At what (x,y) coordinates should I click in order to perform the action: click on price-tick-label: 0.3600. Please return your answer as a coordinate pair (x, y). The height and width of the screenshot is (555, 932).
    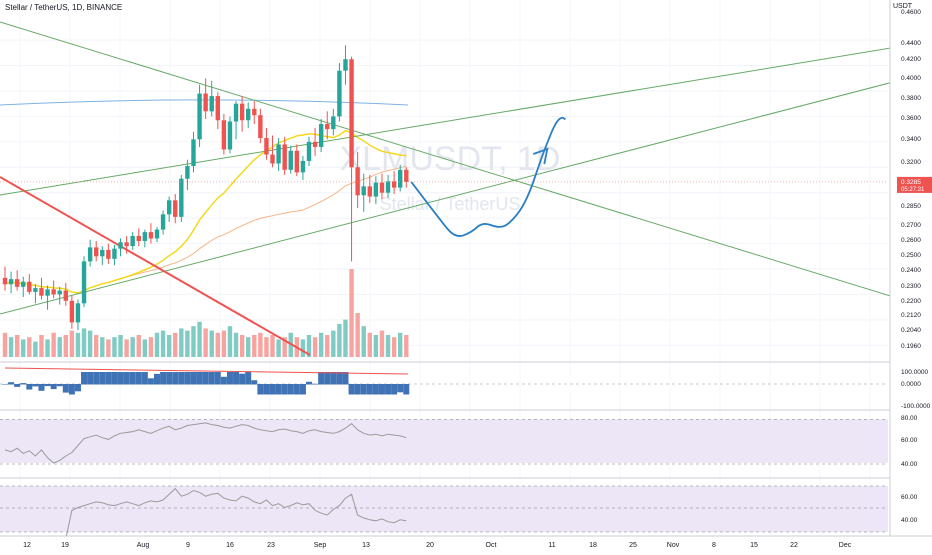
    Looking at the image, I should click on (911, 118).